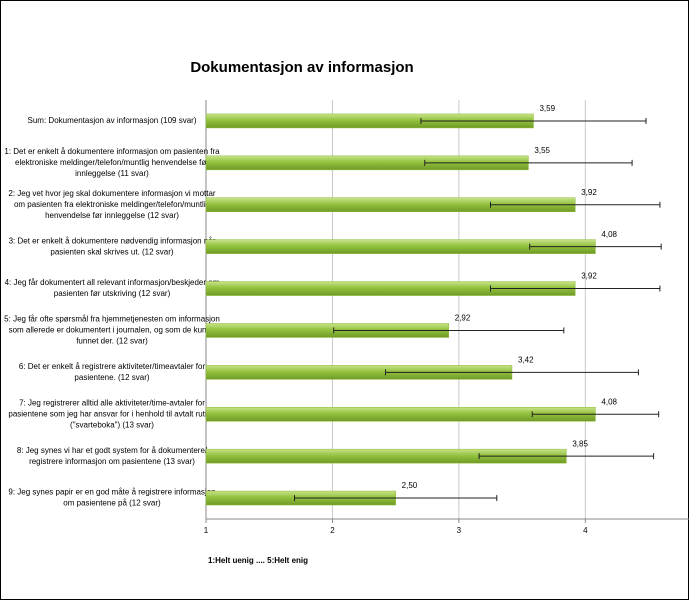 The width and height of the screenshot is (689, 605). Describe the element at coordinates (206, 530) in the screenshot. I see `x-tick-label: 1` at that location.